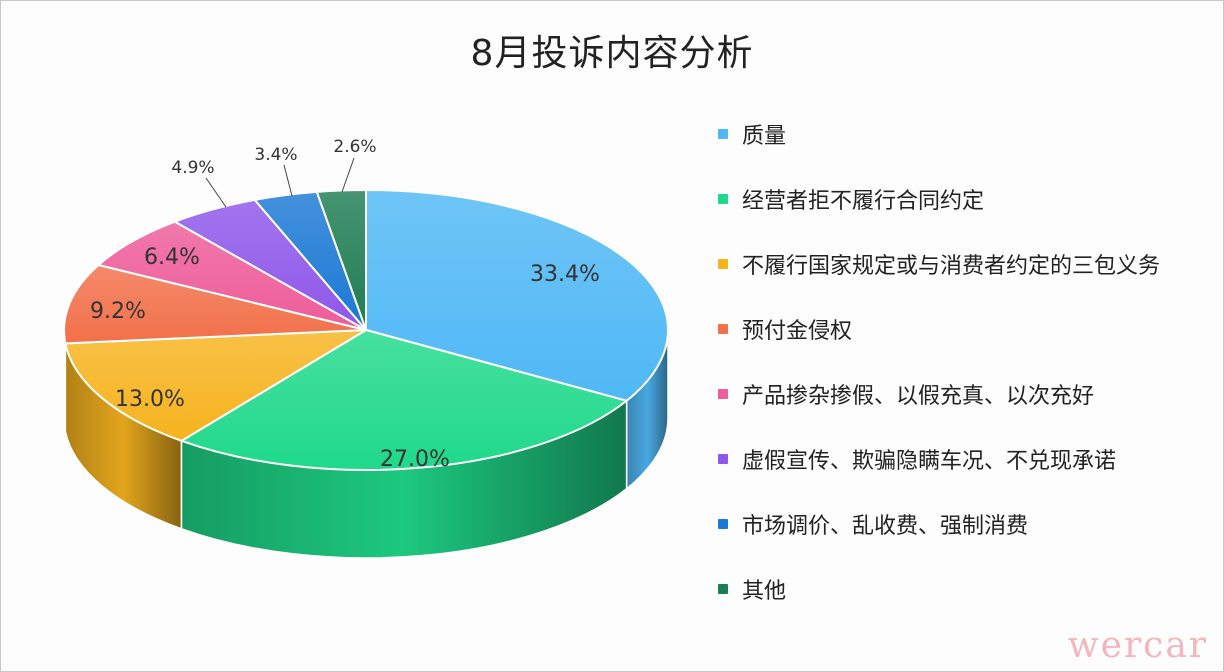 The height and width of the screenshot is (672, 1224). I want to click on legend-label: 预付金侵权, so click(797, 331).